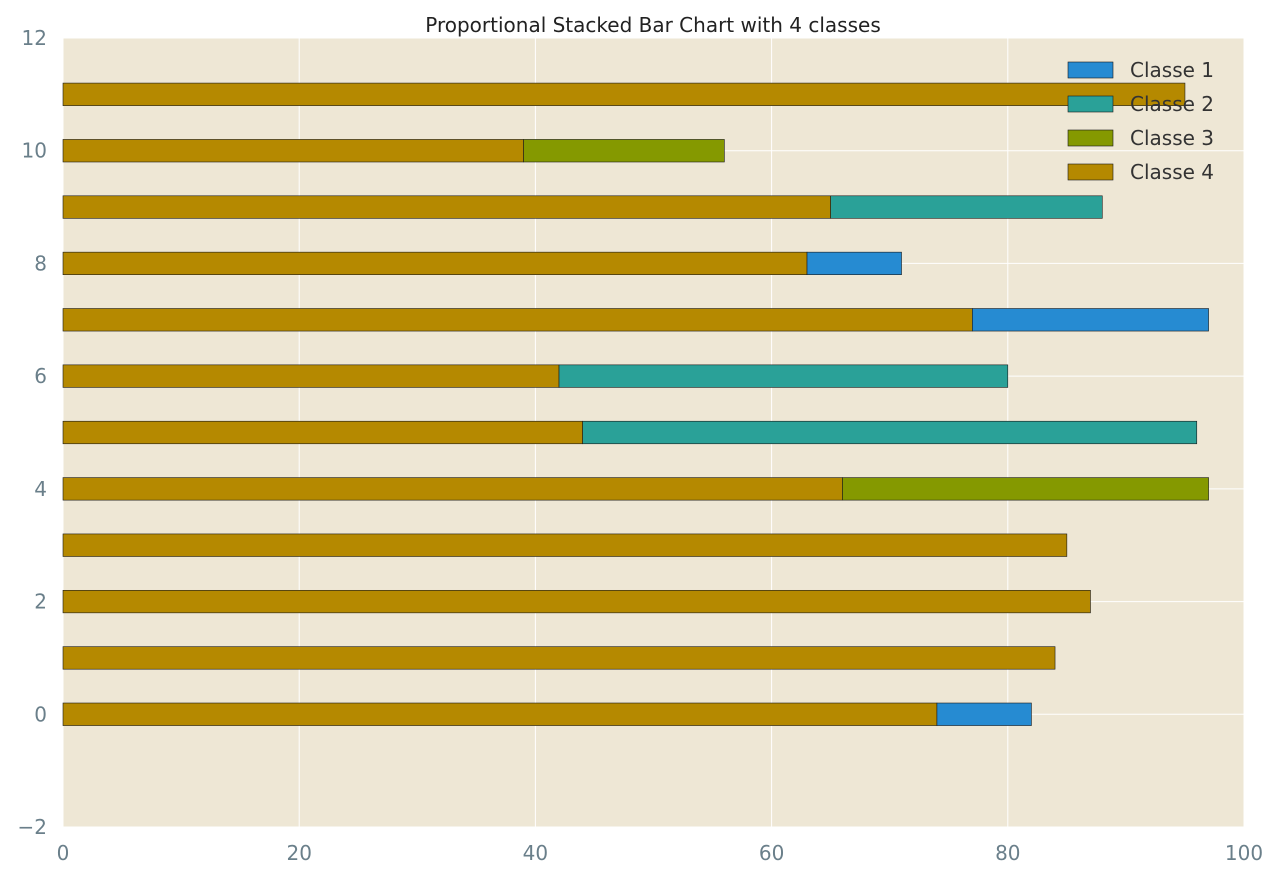 The width and height of the screenshot is (1280, 880). Describe the element at coordinates (535, 853) in the screenshot. I see `x-tick-label: 40` at that location.